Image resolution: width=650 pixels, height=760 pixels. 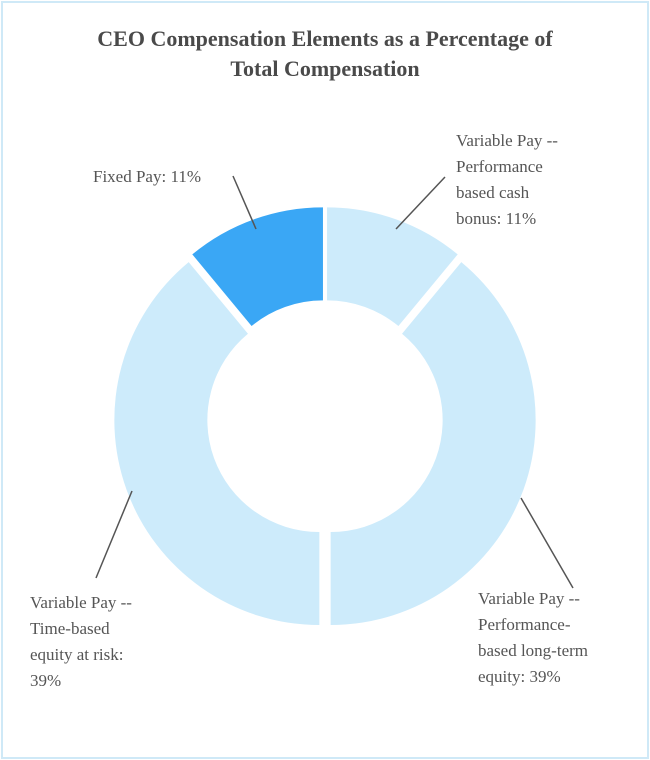 I want to click on slice-label-fixed-pay: Fixed Pay: 11%, so click(x=147, y=177).